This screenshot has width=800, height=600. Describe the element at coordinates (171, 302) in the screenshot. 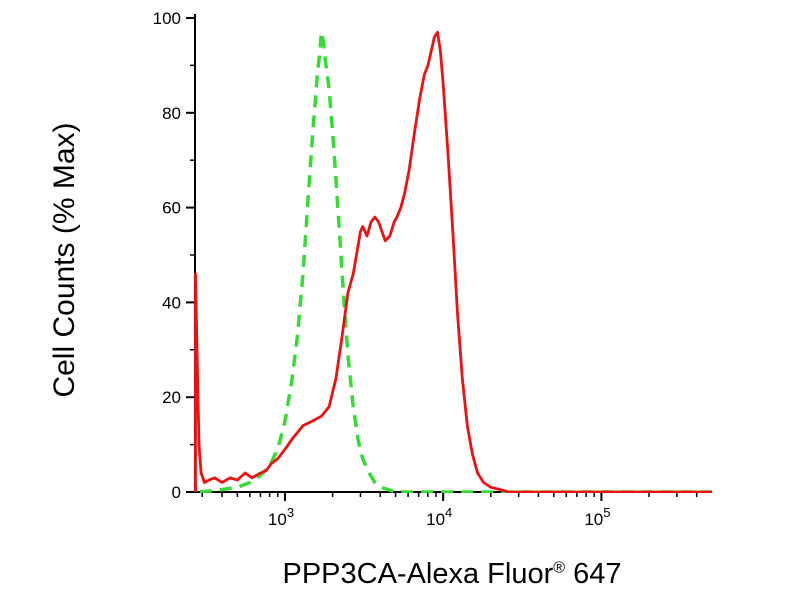

I see `y-tick-label: 40` at that location.